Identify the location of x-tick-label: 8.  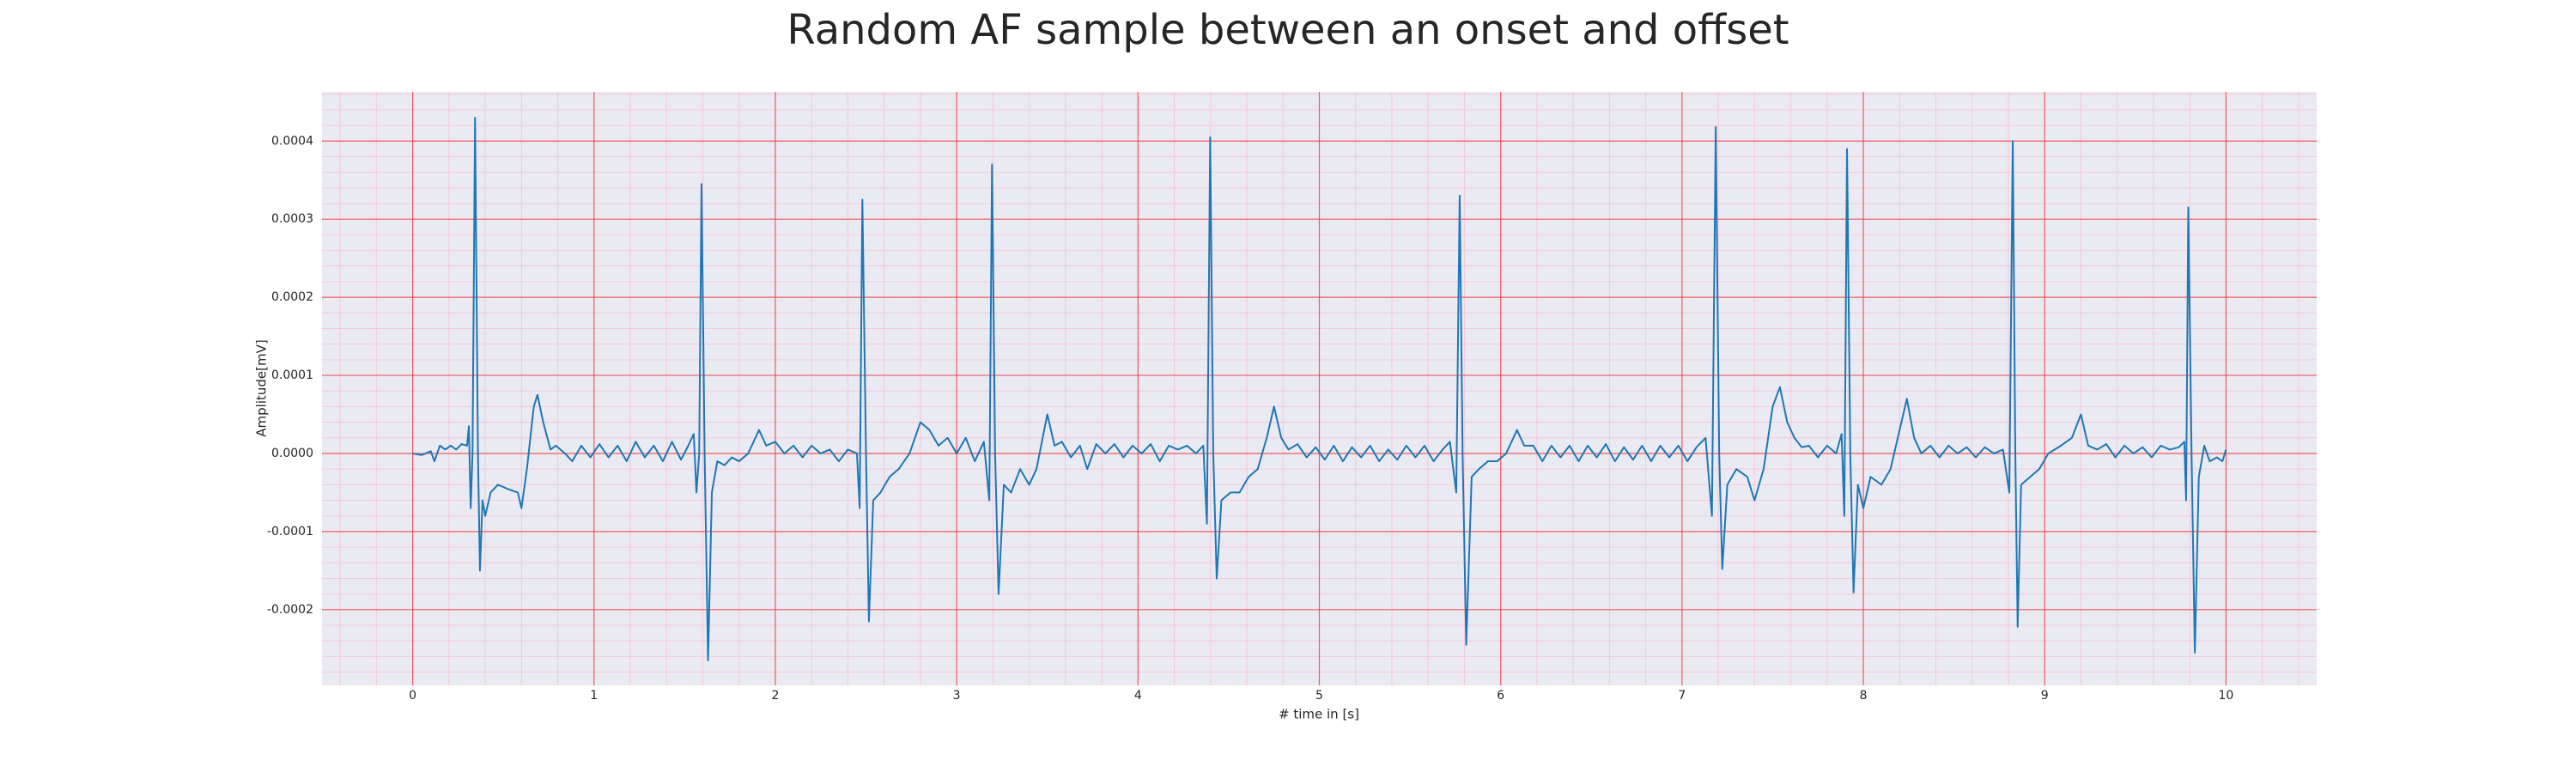
(1864, 696).